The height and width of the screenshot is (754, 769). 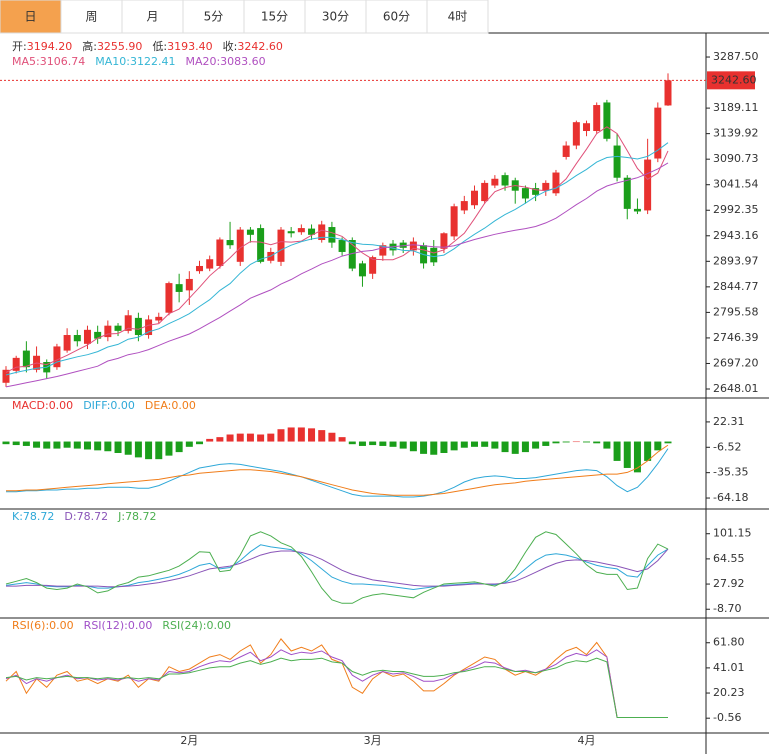 I want to click on legend-item: 开:3194.20, so click(x=42, y=46).